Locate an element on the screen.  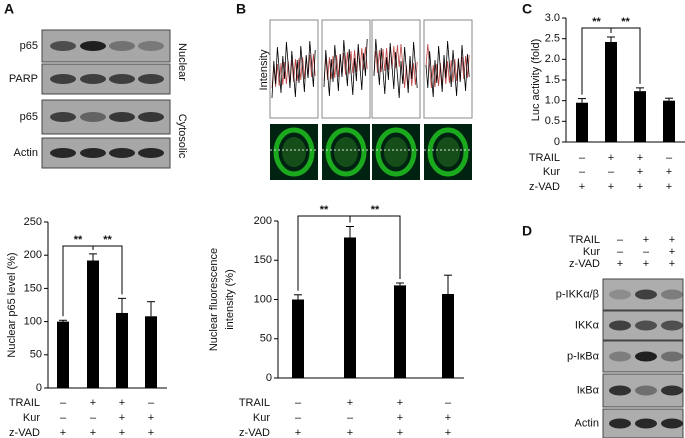
band-label: p-IκBα is located at coordinates (583, 356).